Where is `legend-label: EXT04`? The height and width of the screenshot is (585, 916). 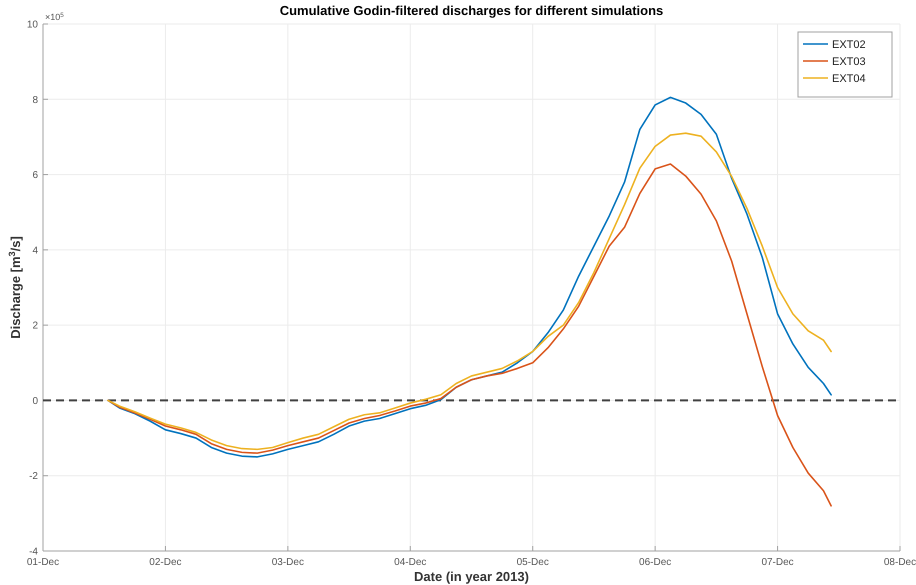 legend-label: EXT04 is located at coordinates (849, 79).